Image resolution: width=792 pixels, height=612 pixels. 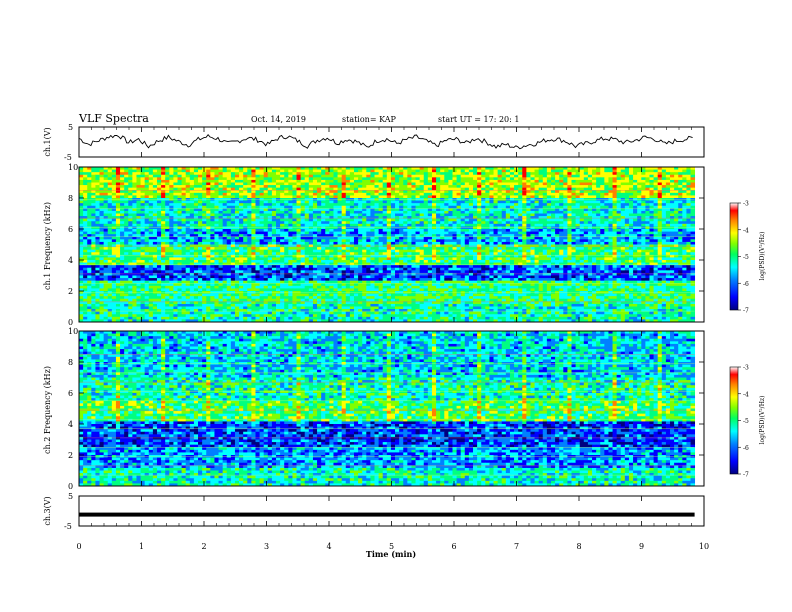 What do you see at coordinates (641, 546) in the screenshot?
I see `xtick-label: 9` at bounding box center [641, 546].